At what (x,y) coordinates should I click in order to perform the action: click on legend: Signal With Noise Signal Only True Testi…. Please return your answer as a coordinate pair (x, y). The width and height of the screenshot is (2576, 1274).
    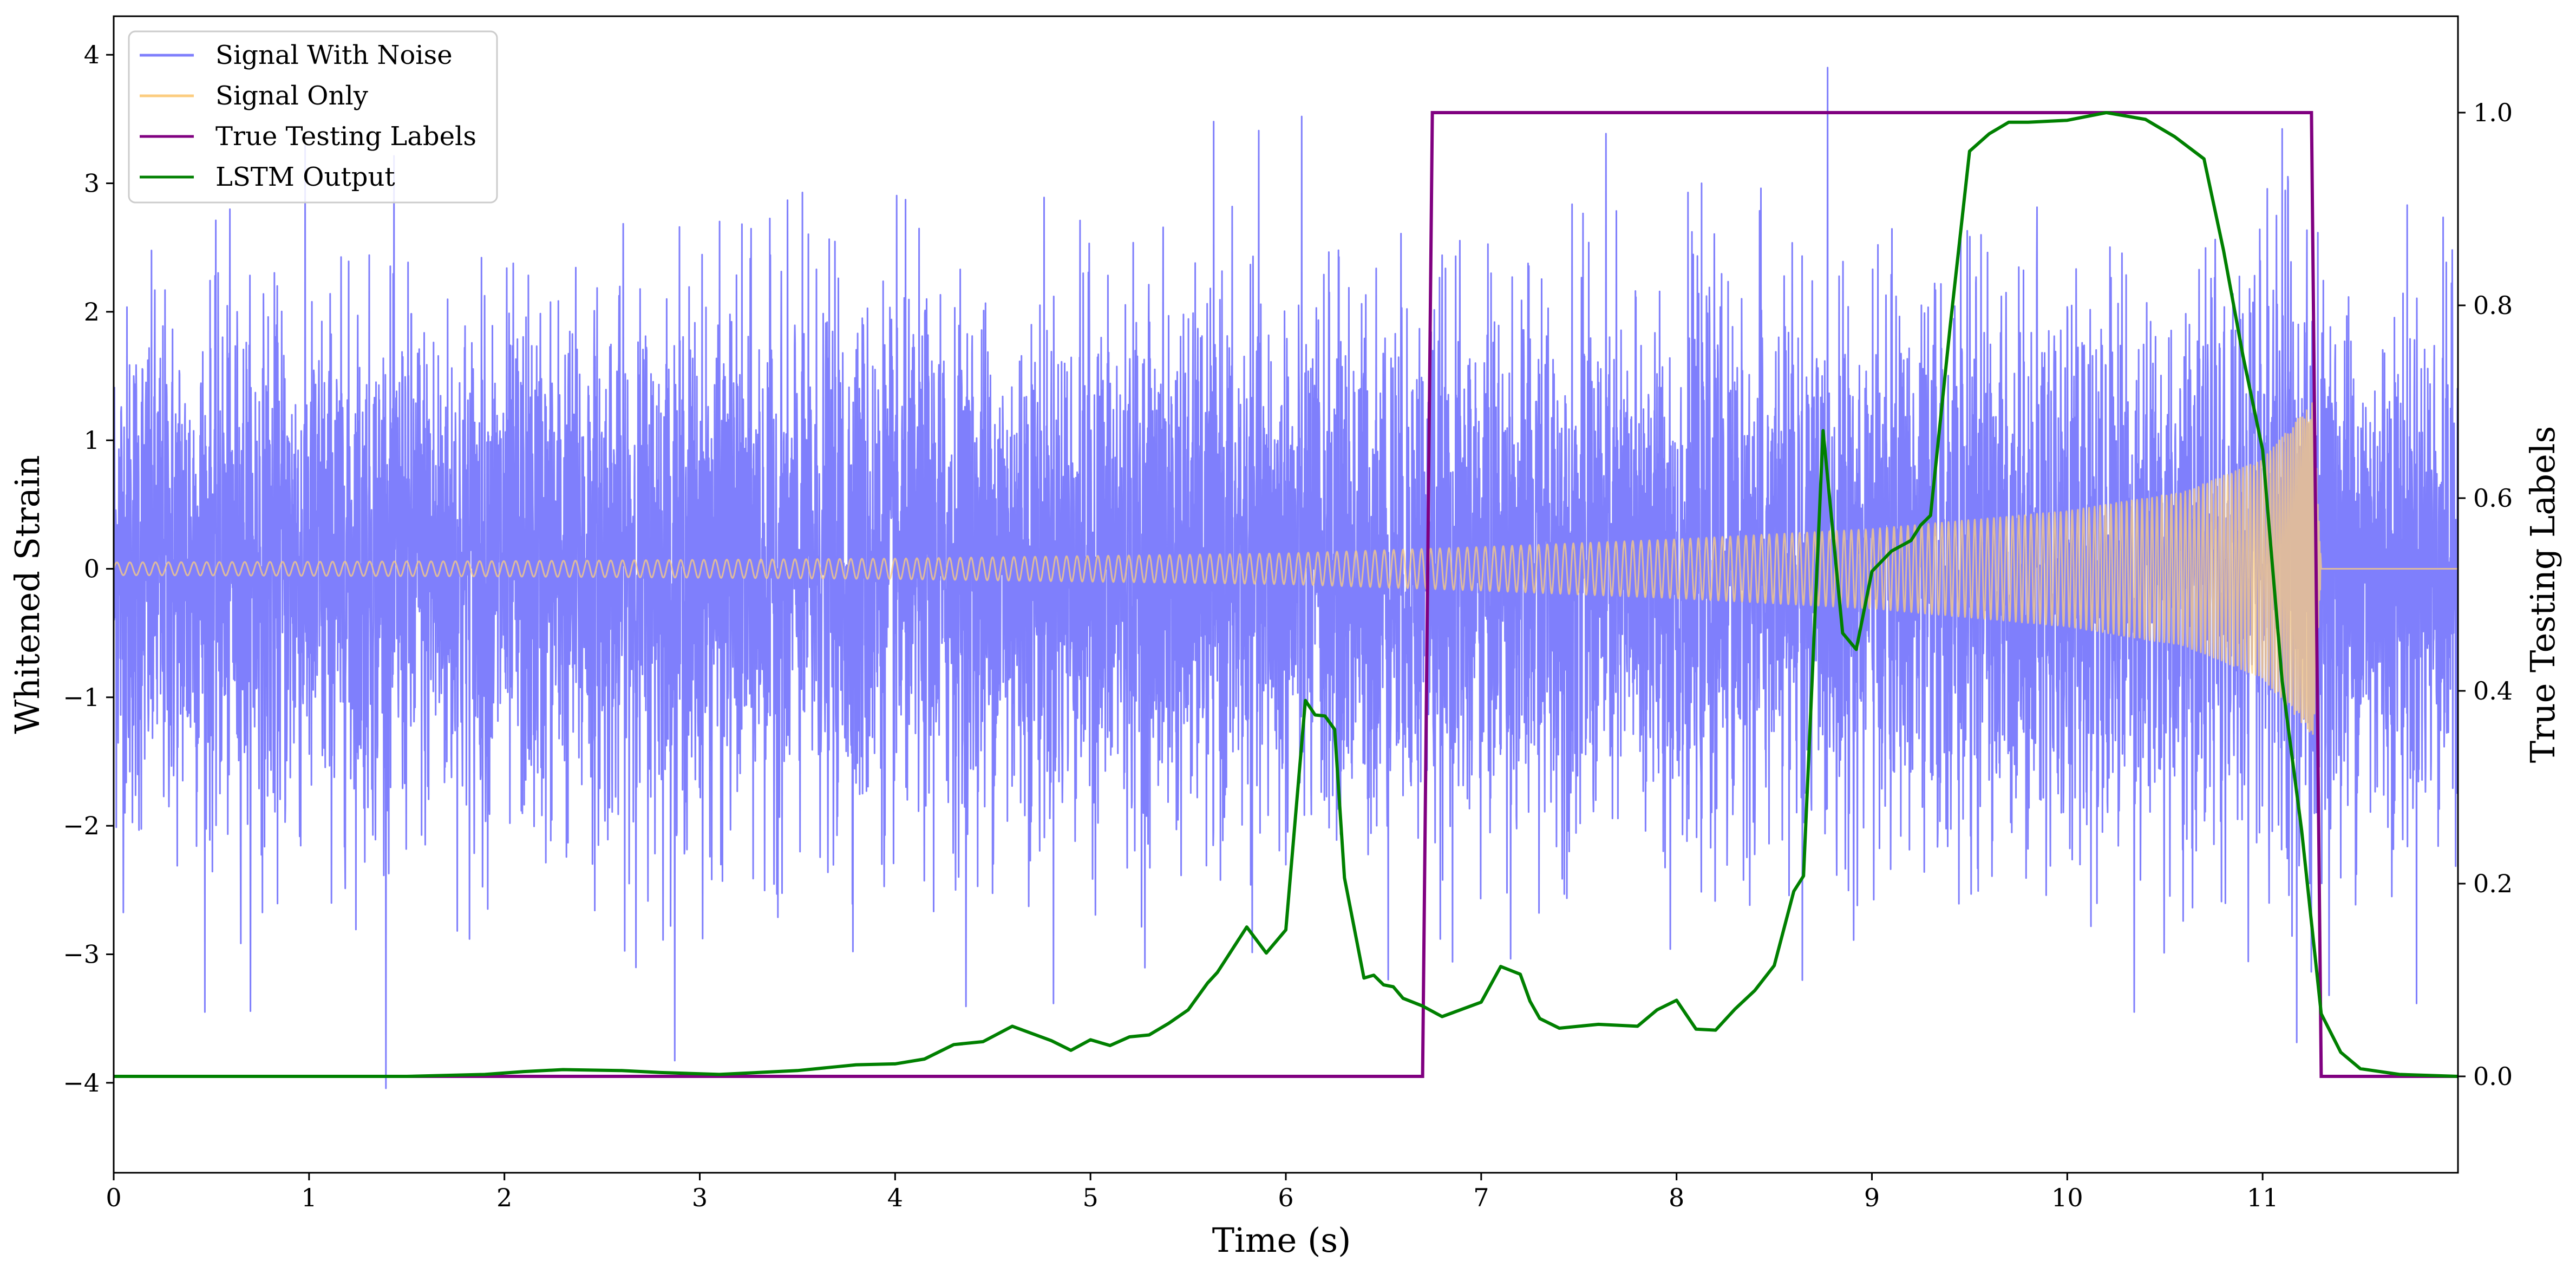
    Looking at the image, I should click on (313, 117).